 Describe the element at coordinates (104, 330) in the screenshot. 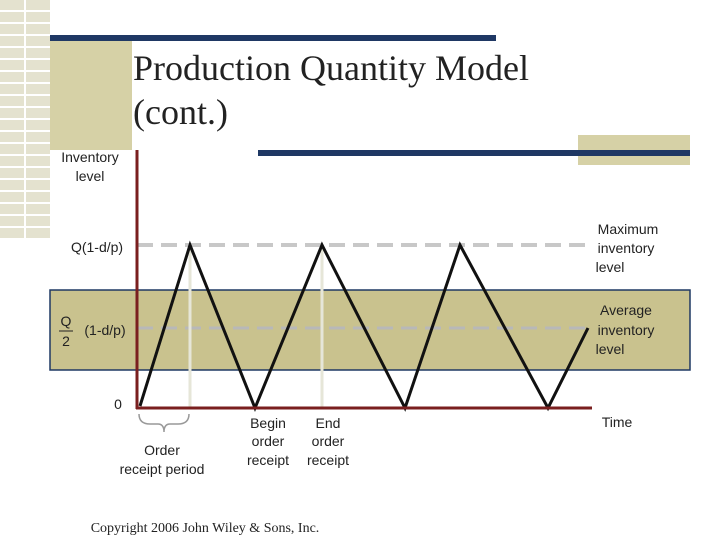

I see `level-label: (1-d/p)` at that location.